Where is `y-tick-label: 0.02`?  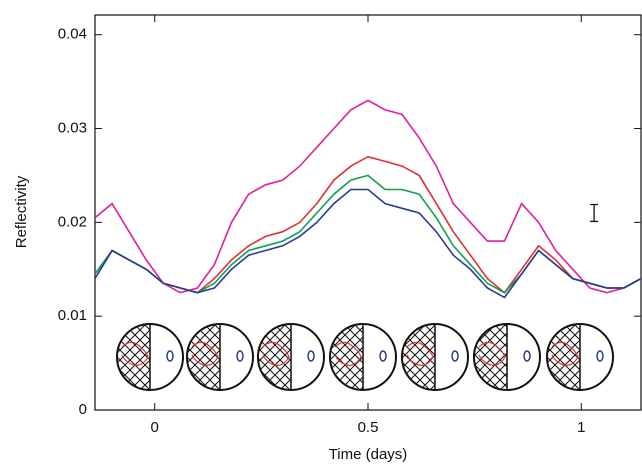
y-tick-label: 0.02 is located at coordinates (72, 221).